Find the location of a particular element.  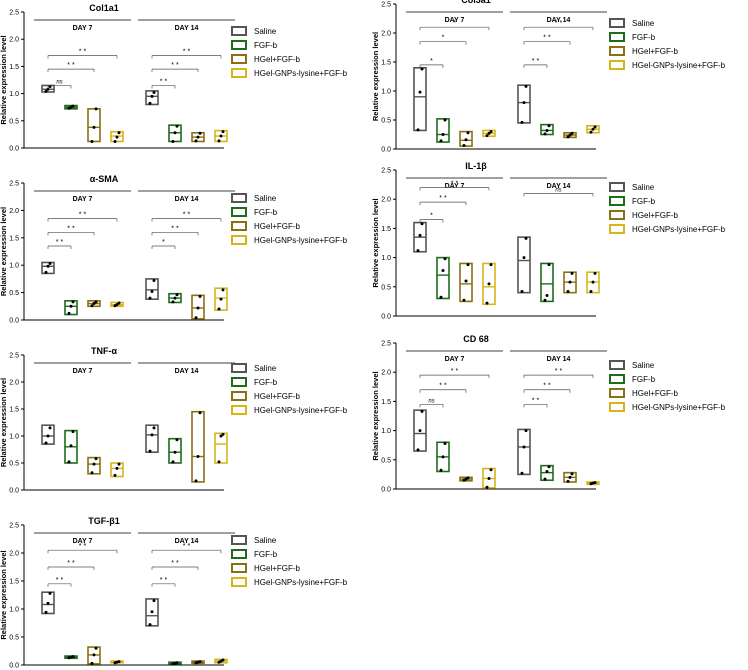

group-label: DAY 7 is located at coordinates (455, 359).